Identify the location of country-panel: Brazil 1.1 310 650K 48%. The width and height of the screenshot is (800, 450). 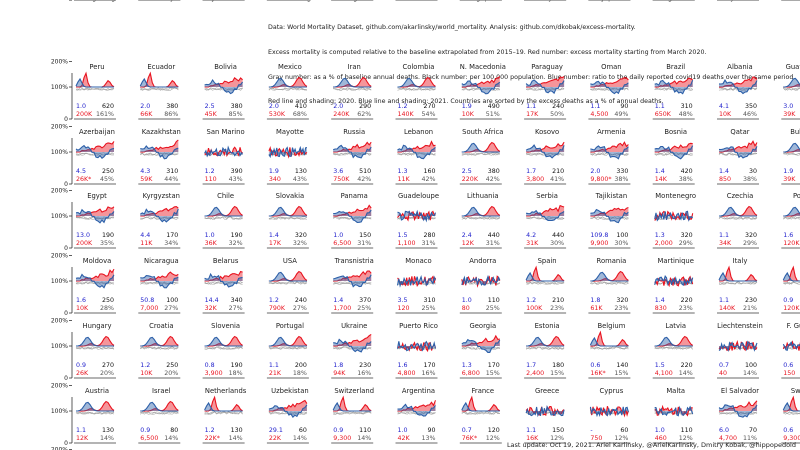
(673, 91).